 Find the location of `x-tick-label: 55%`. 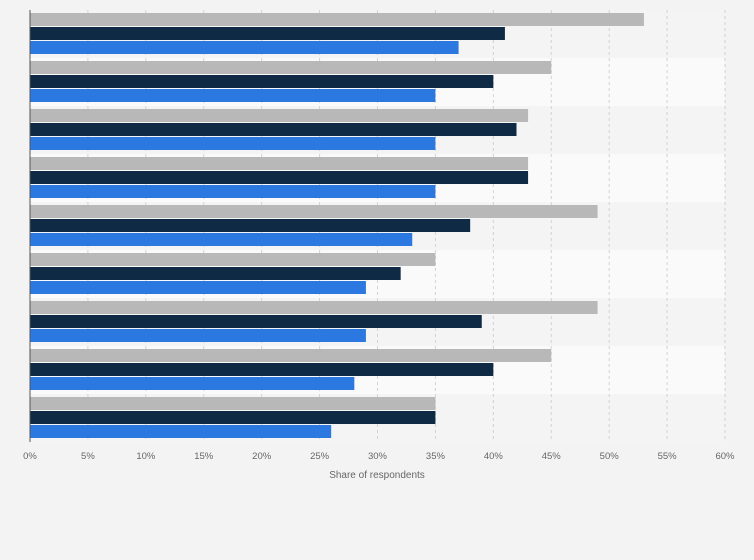

x-tick-label: 55% is located at coordinates (668, 456).